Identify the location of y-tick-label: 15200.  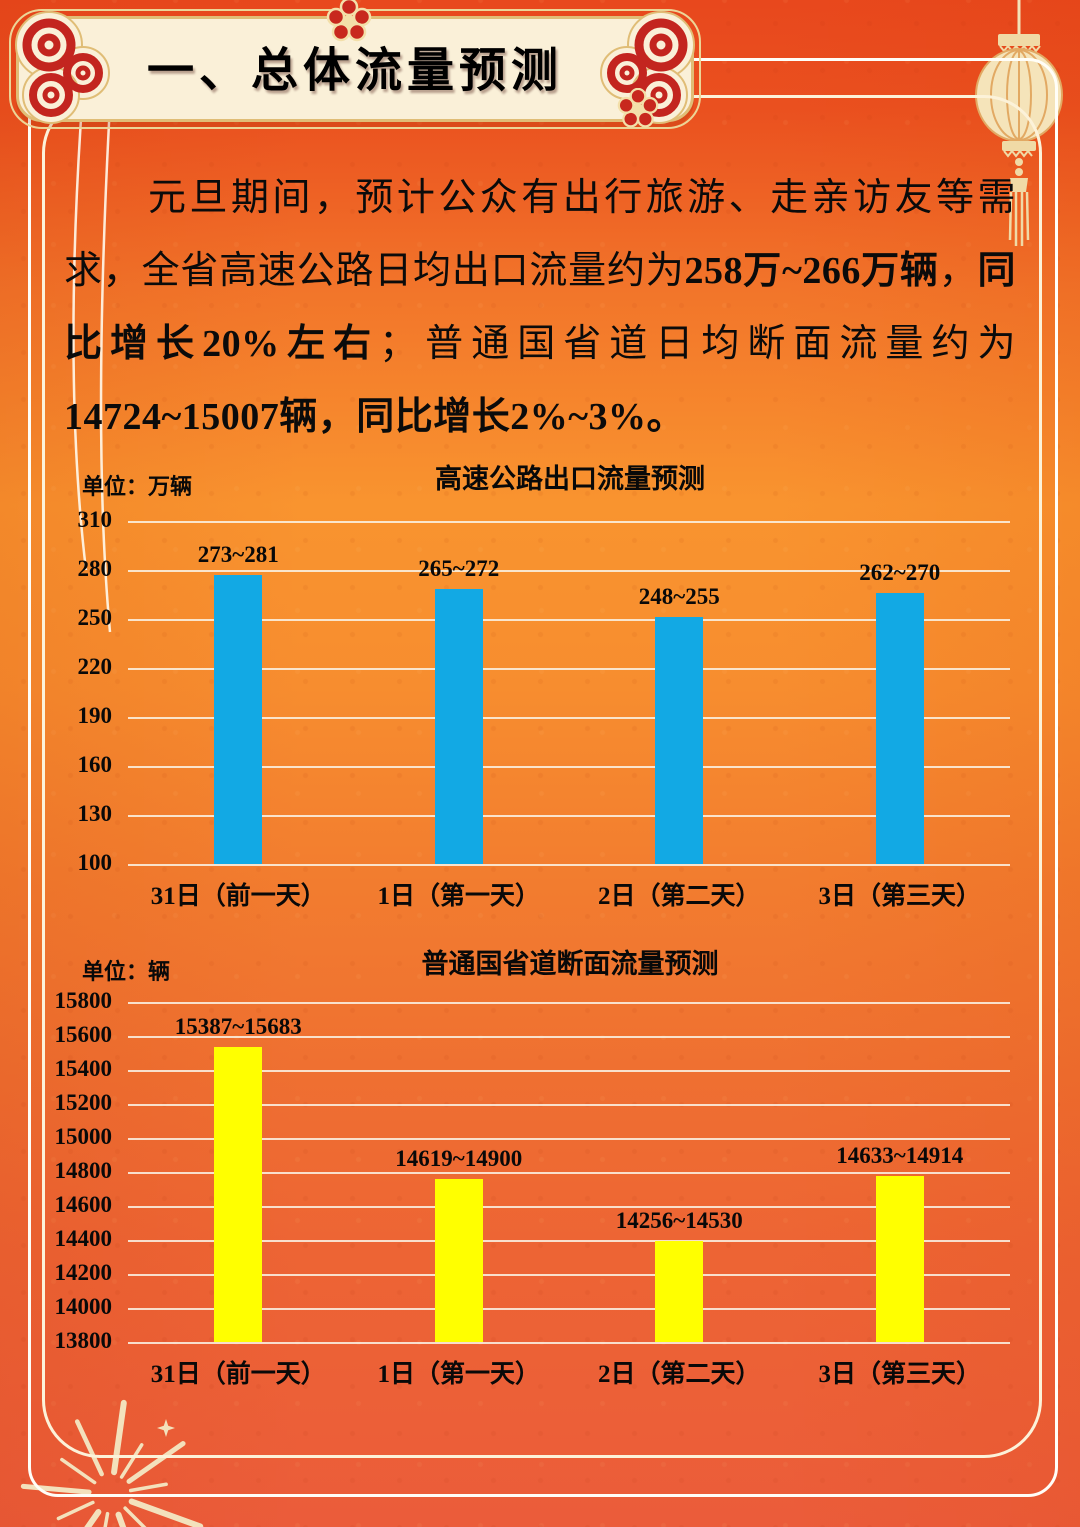
(83, 1102).